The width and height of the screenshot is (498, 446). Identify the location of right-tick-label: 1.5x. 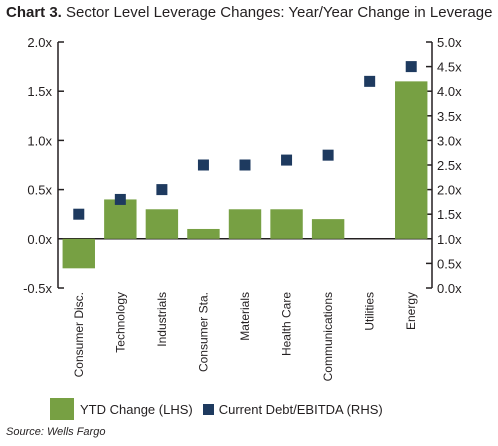
(449, 214).